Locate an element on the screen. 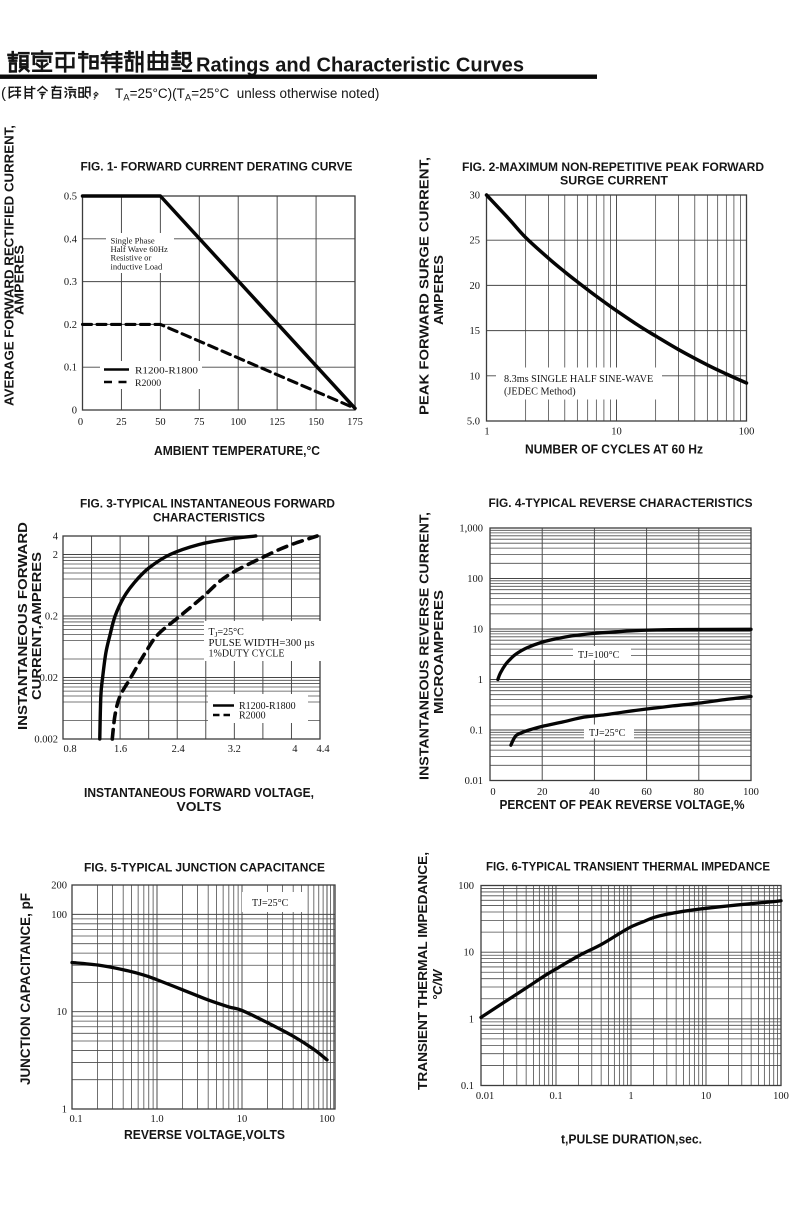  svg-text: Half Wave 60Hz is located at coordinates (140, 249).